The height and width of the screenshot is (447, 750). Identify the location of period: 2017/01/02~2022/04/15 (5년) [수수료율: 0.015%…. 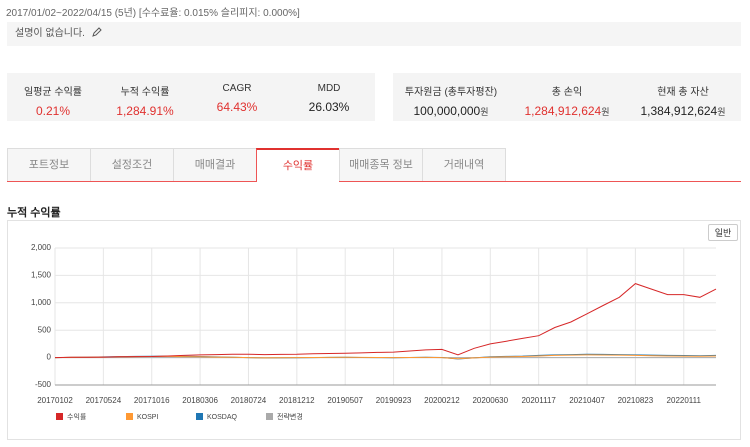
(153, 13).